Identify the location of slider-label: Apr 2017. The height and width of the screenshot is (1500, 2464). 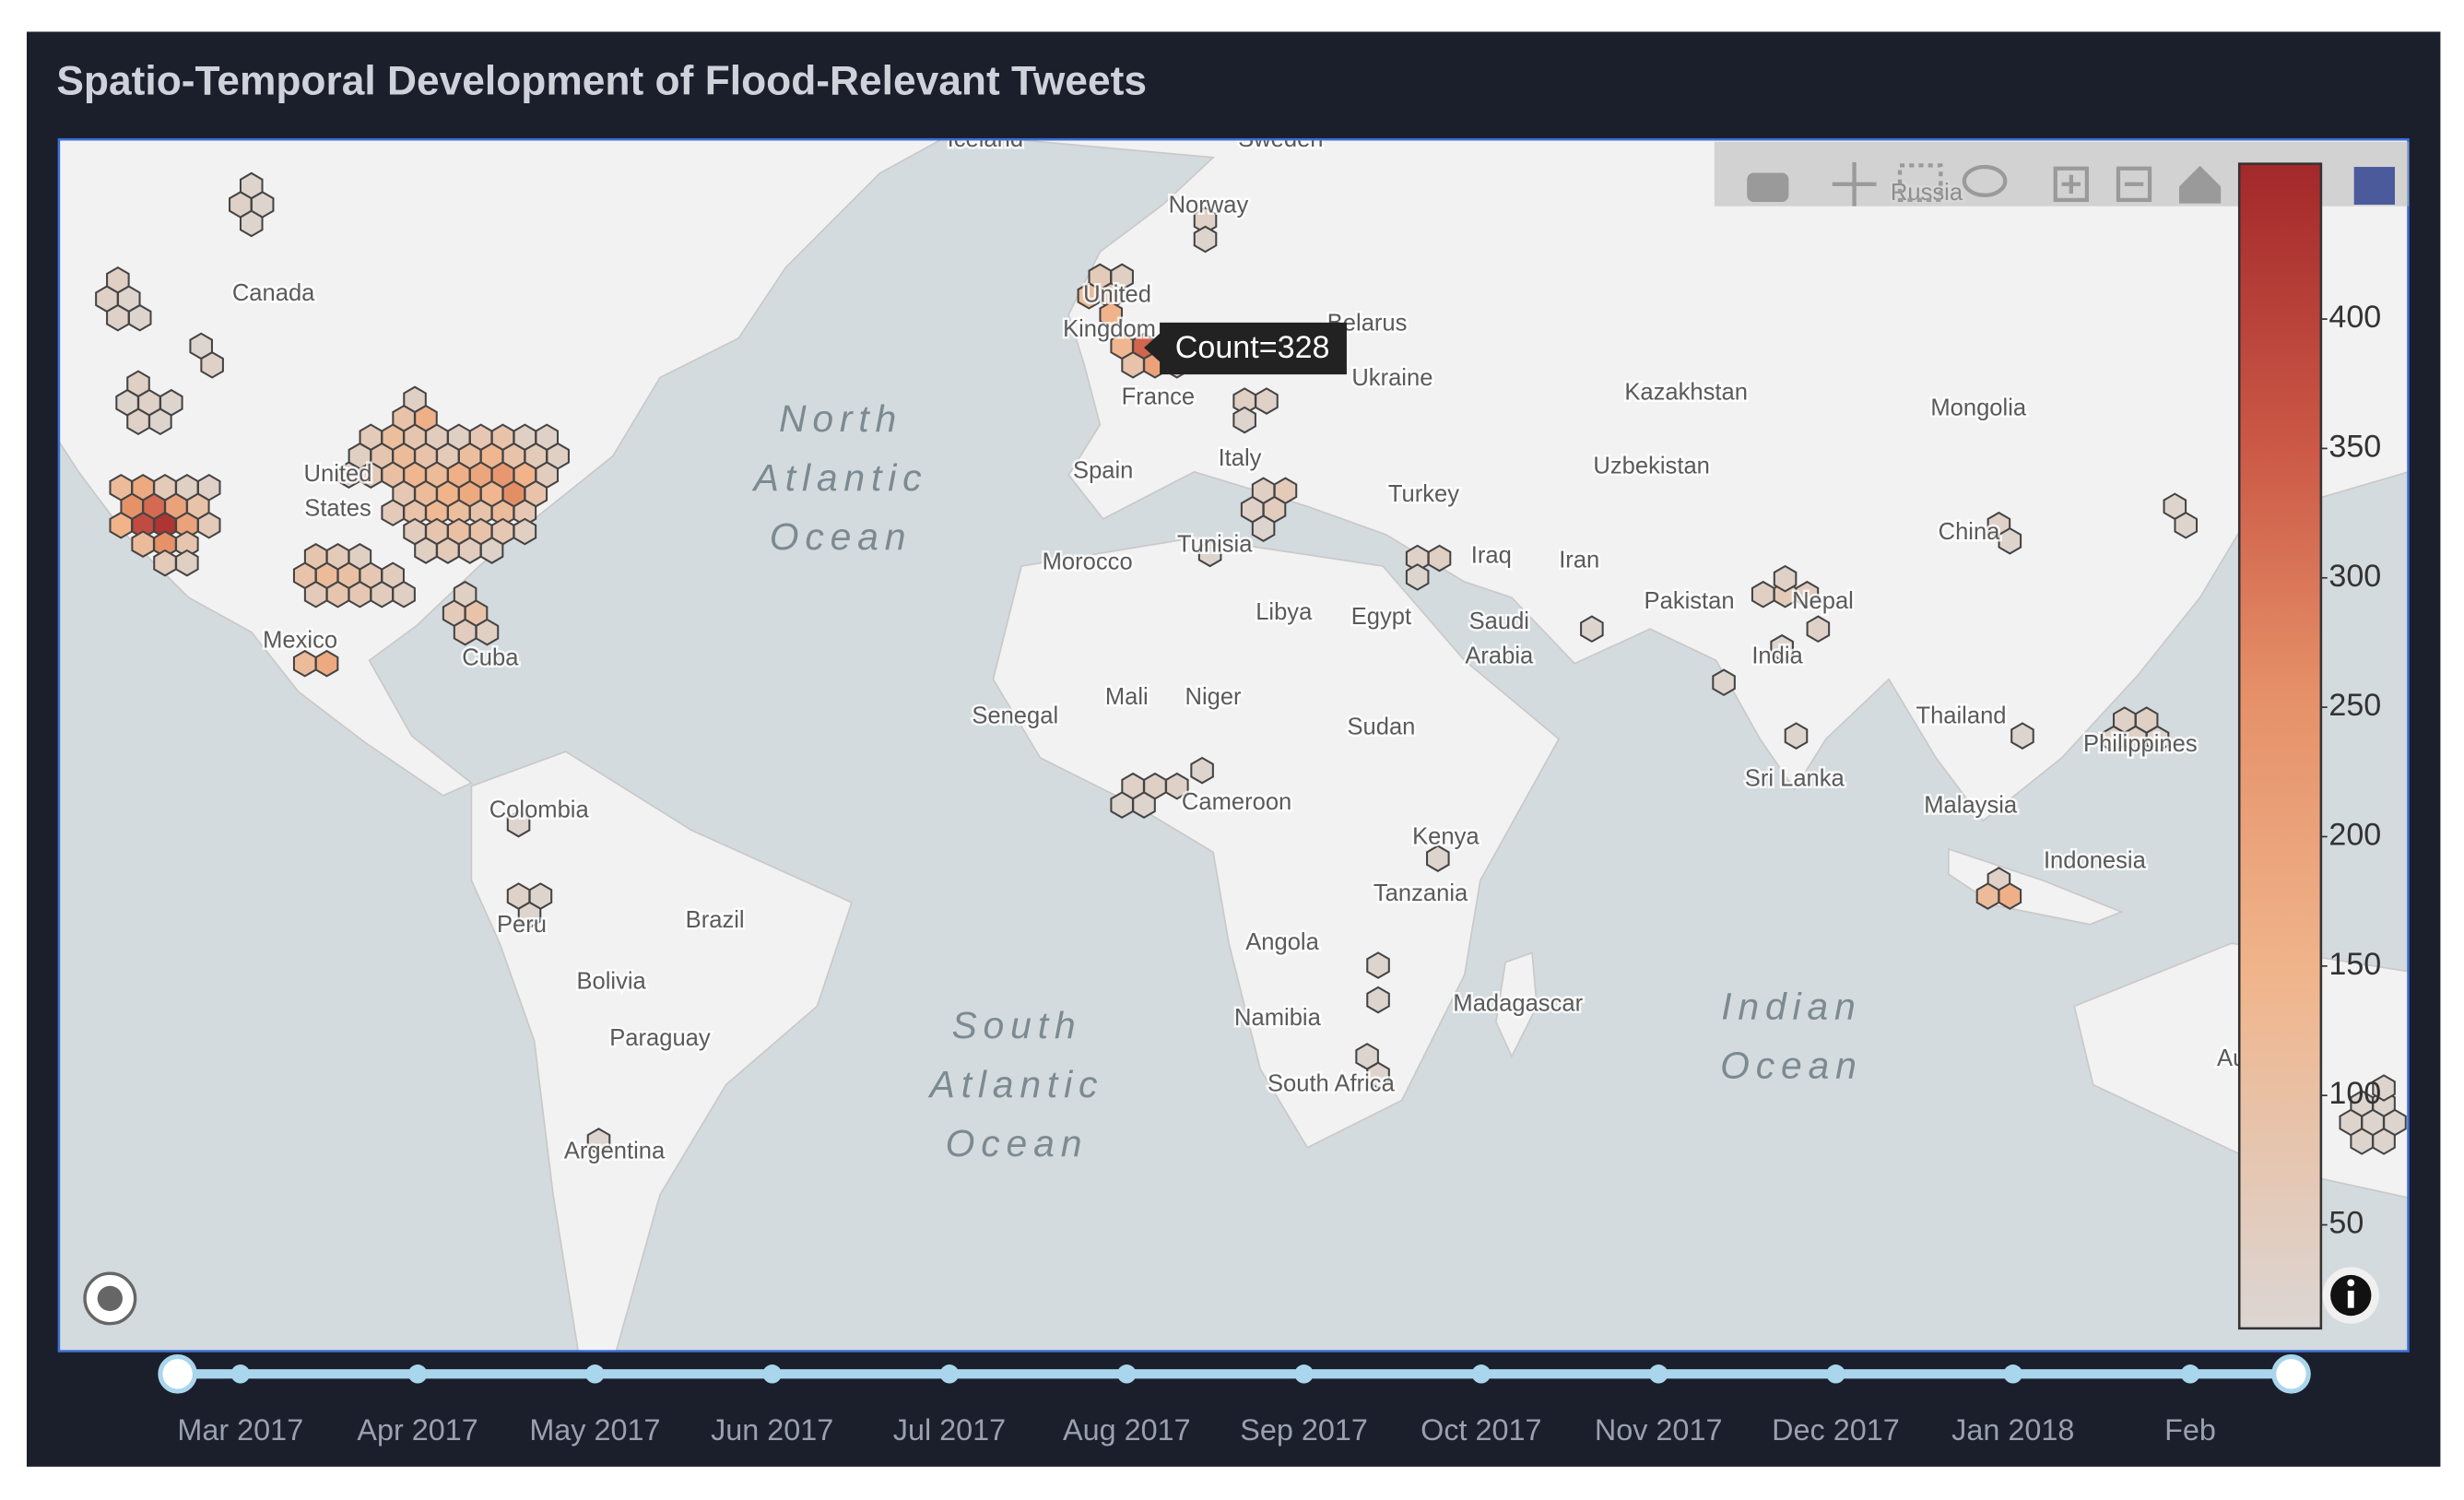
(417, 1430).